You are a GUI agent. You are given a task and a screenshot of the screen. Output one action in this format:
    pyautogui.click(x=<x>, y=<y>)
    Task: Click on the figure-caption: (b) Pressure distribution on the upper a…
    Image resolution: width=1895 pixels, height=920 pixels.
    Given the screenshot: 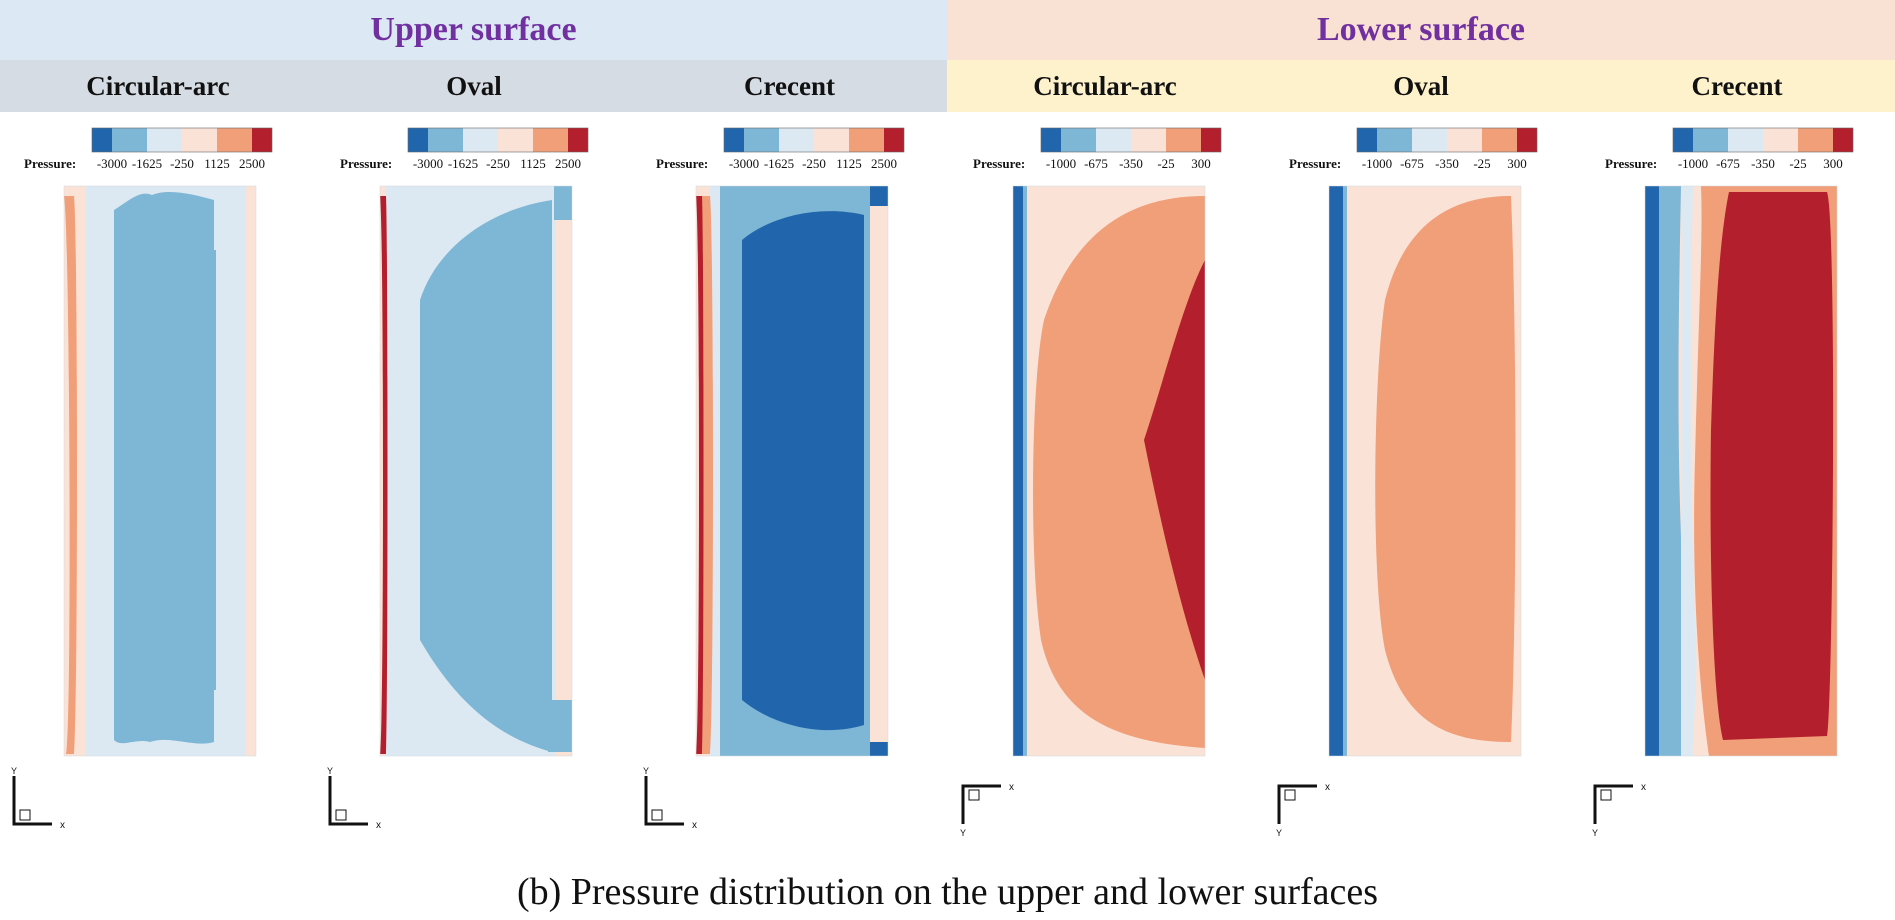 What is the action you would take?
    pyautogui.click(x=947, y=892)
    